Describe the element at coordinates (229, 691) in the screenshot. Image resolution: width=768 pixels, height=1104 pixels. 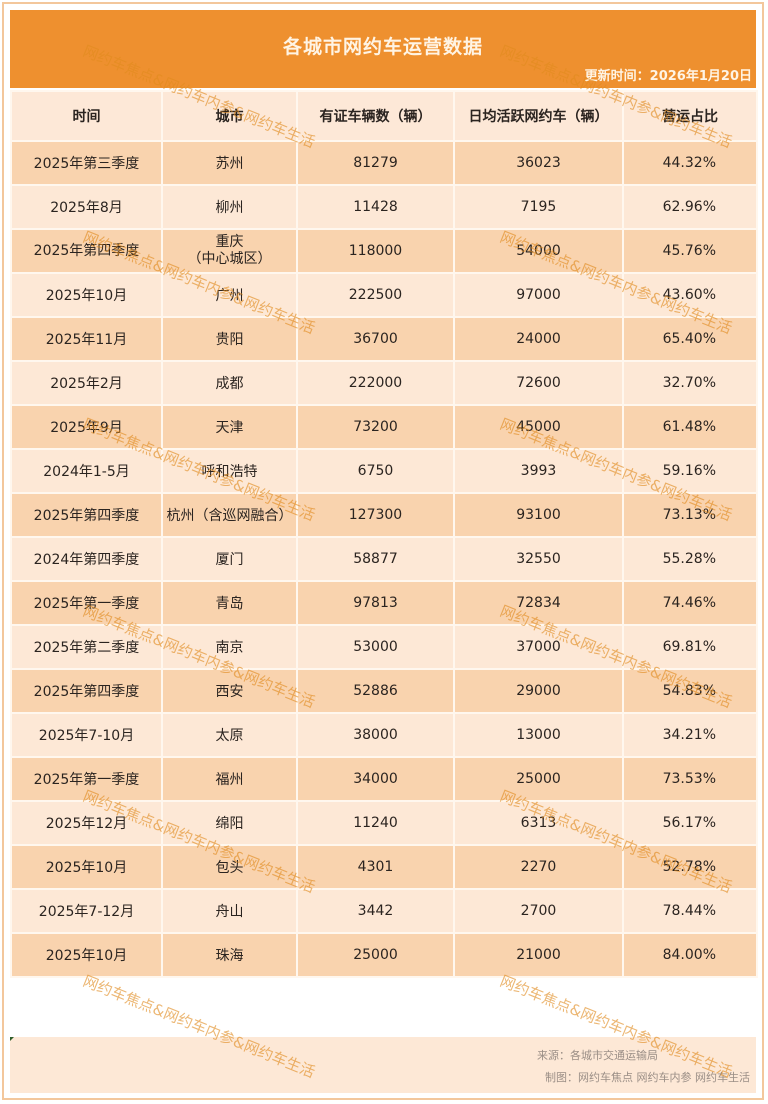
I see `cell-city: 西安` at that location.